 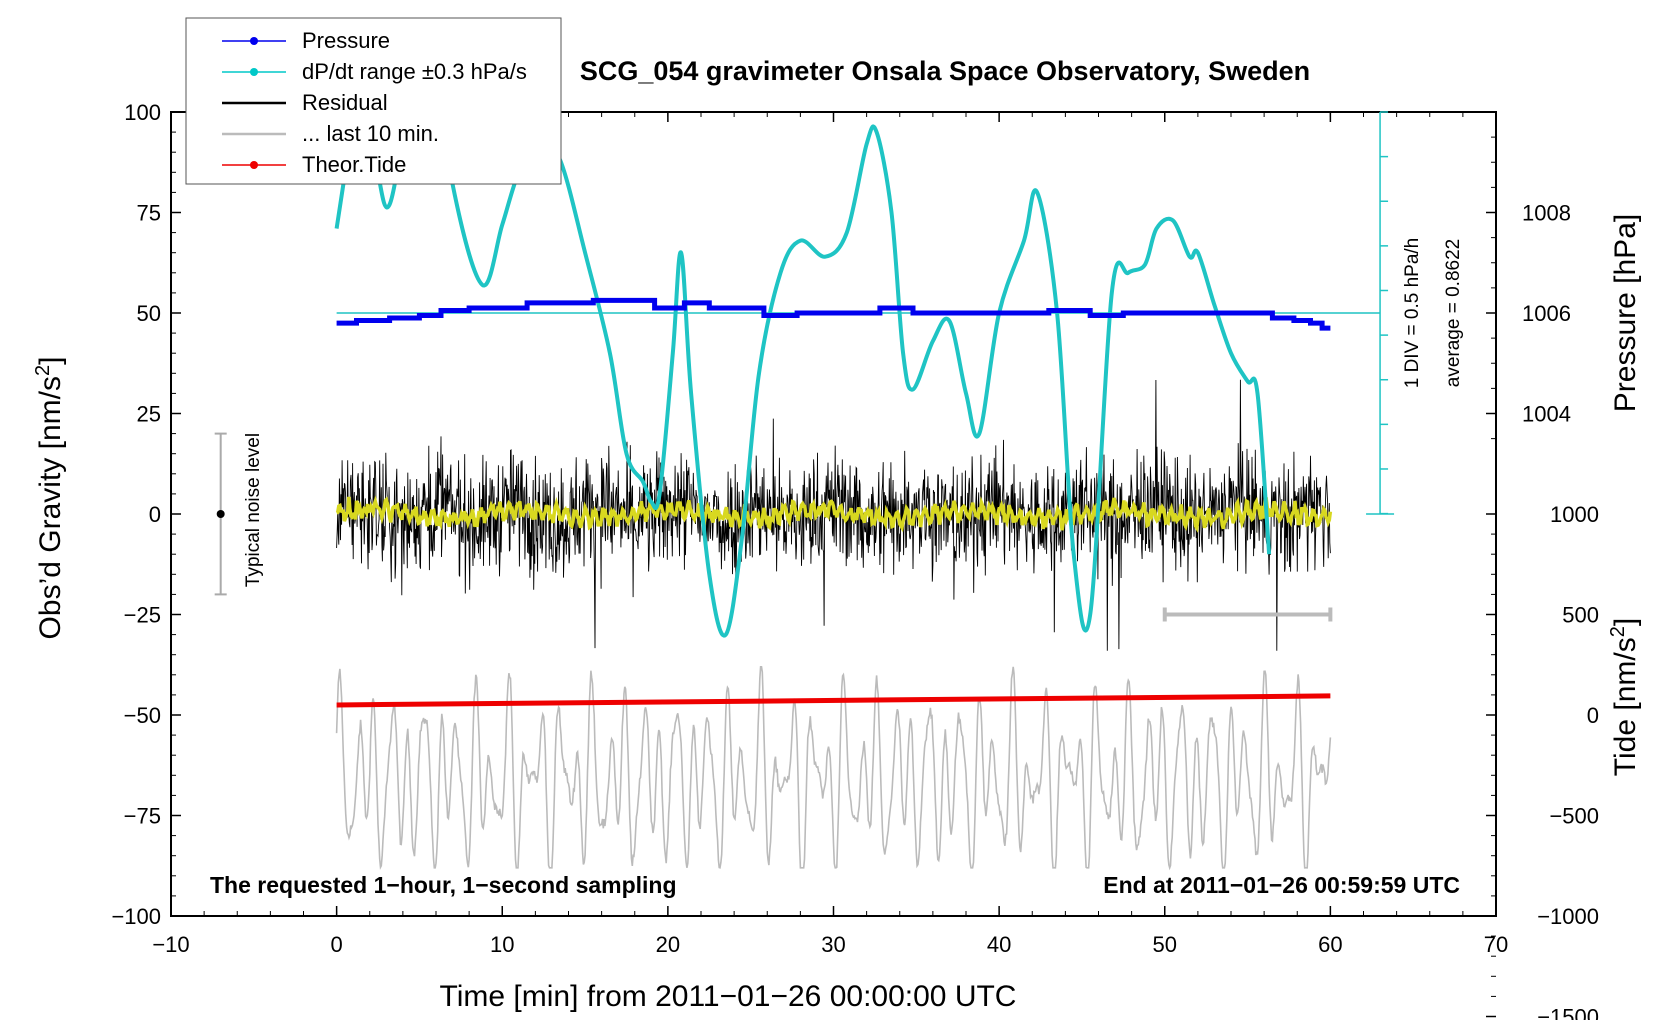 What do you see at coordinates (1625, 313) in the screenshot?
I see `y-axis-label-pressure: Pressure [hPa]` at bounding box center [1625, 313].